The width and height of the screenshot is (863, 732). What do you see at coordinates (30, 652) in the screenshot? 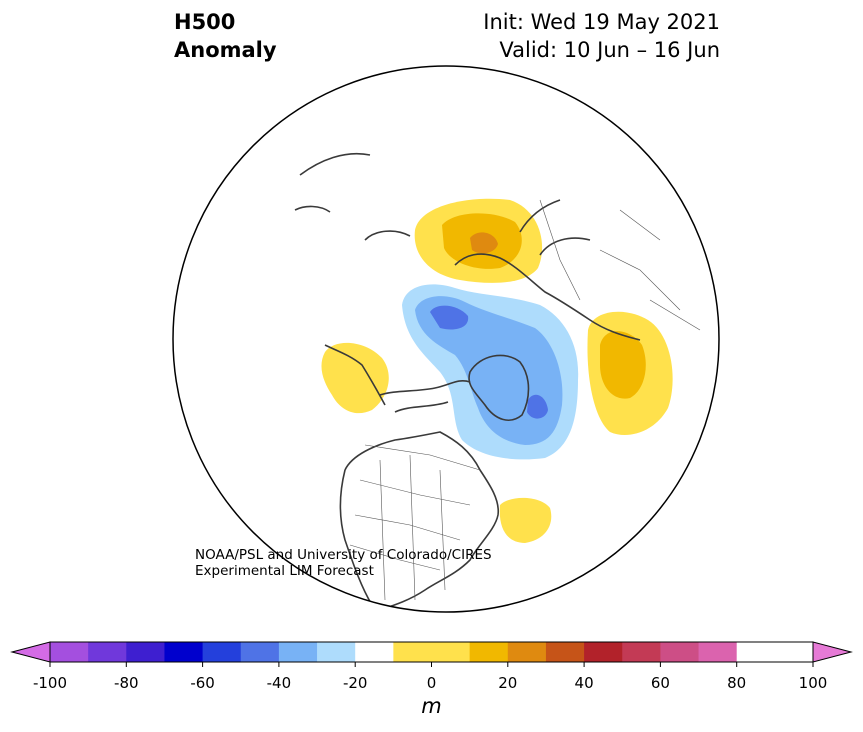
I see `colorbar-extend-low` at bounding box center [30, 652].